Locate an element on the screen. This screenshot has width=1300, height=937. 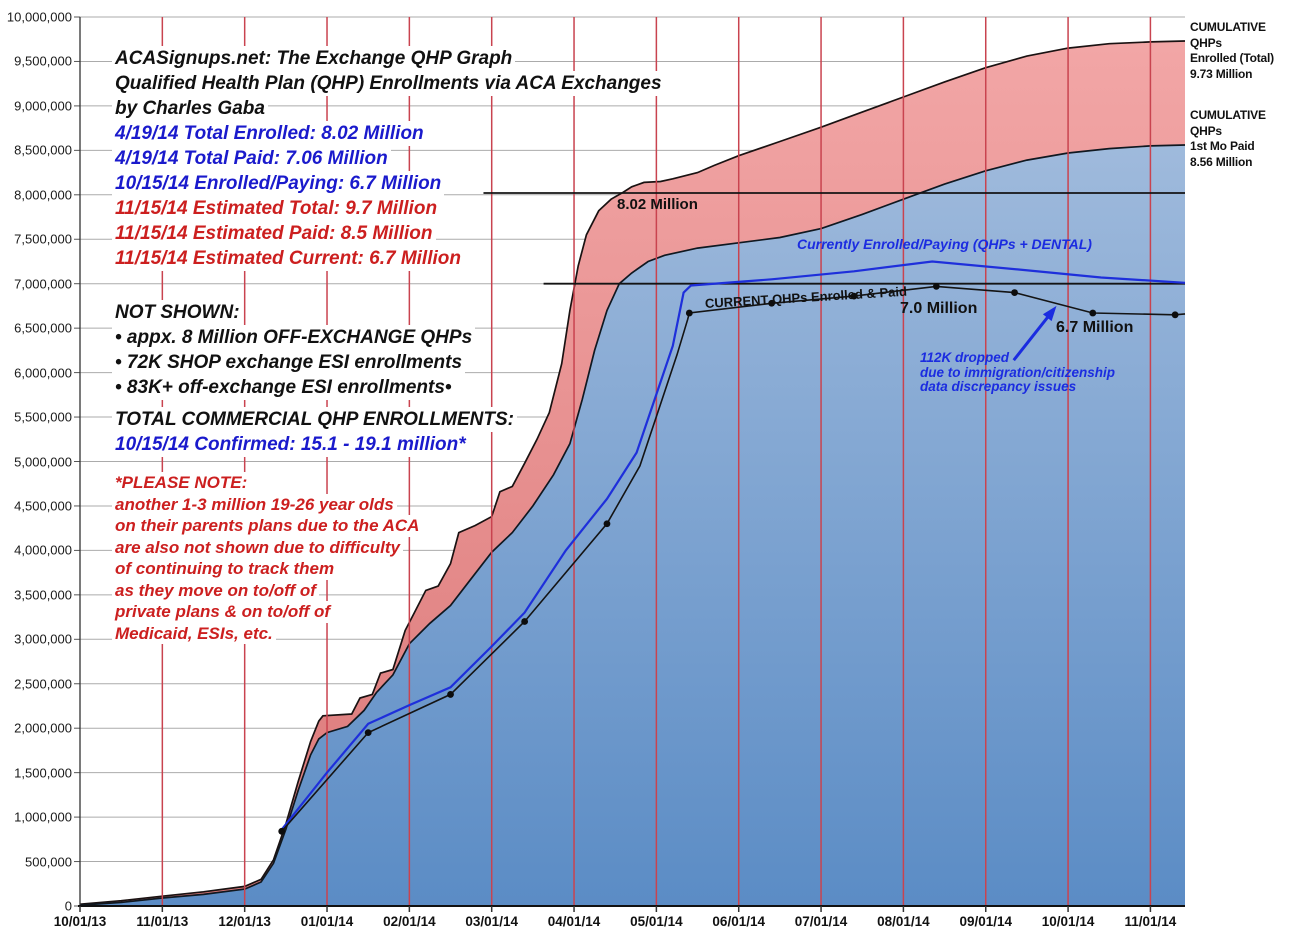
stat-total-enrolled: 4/19/14 Total Enrolled: 8.02 Million is located at coordinates (269, 133).